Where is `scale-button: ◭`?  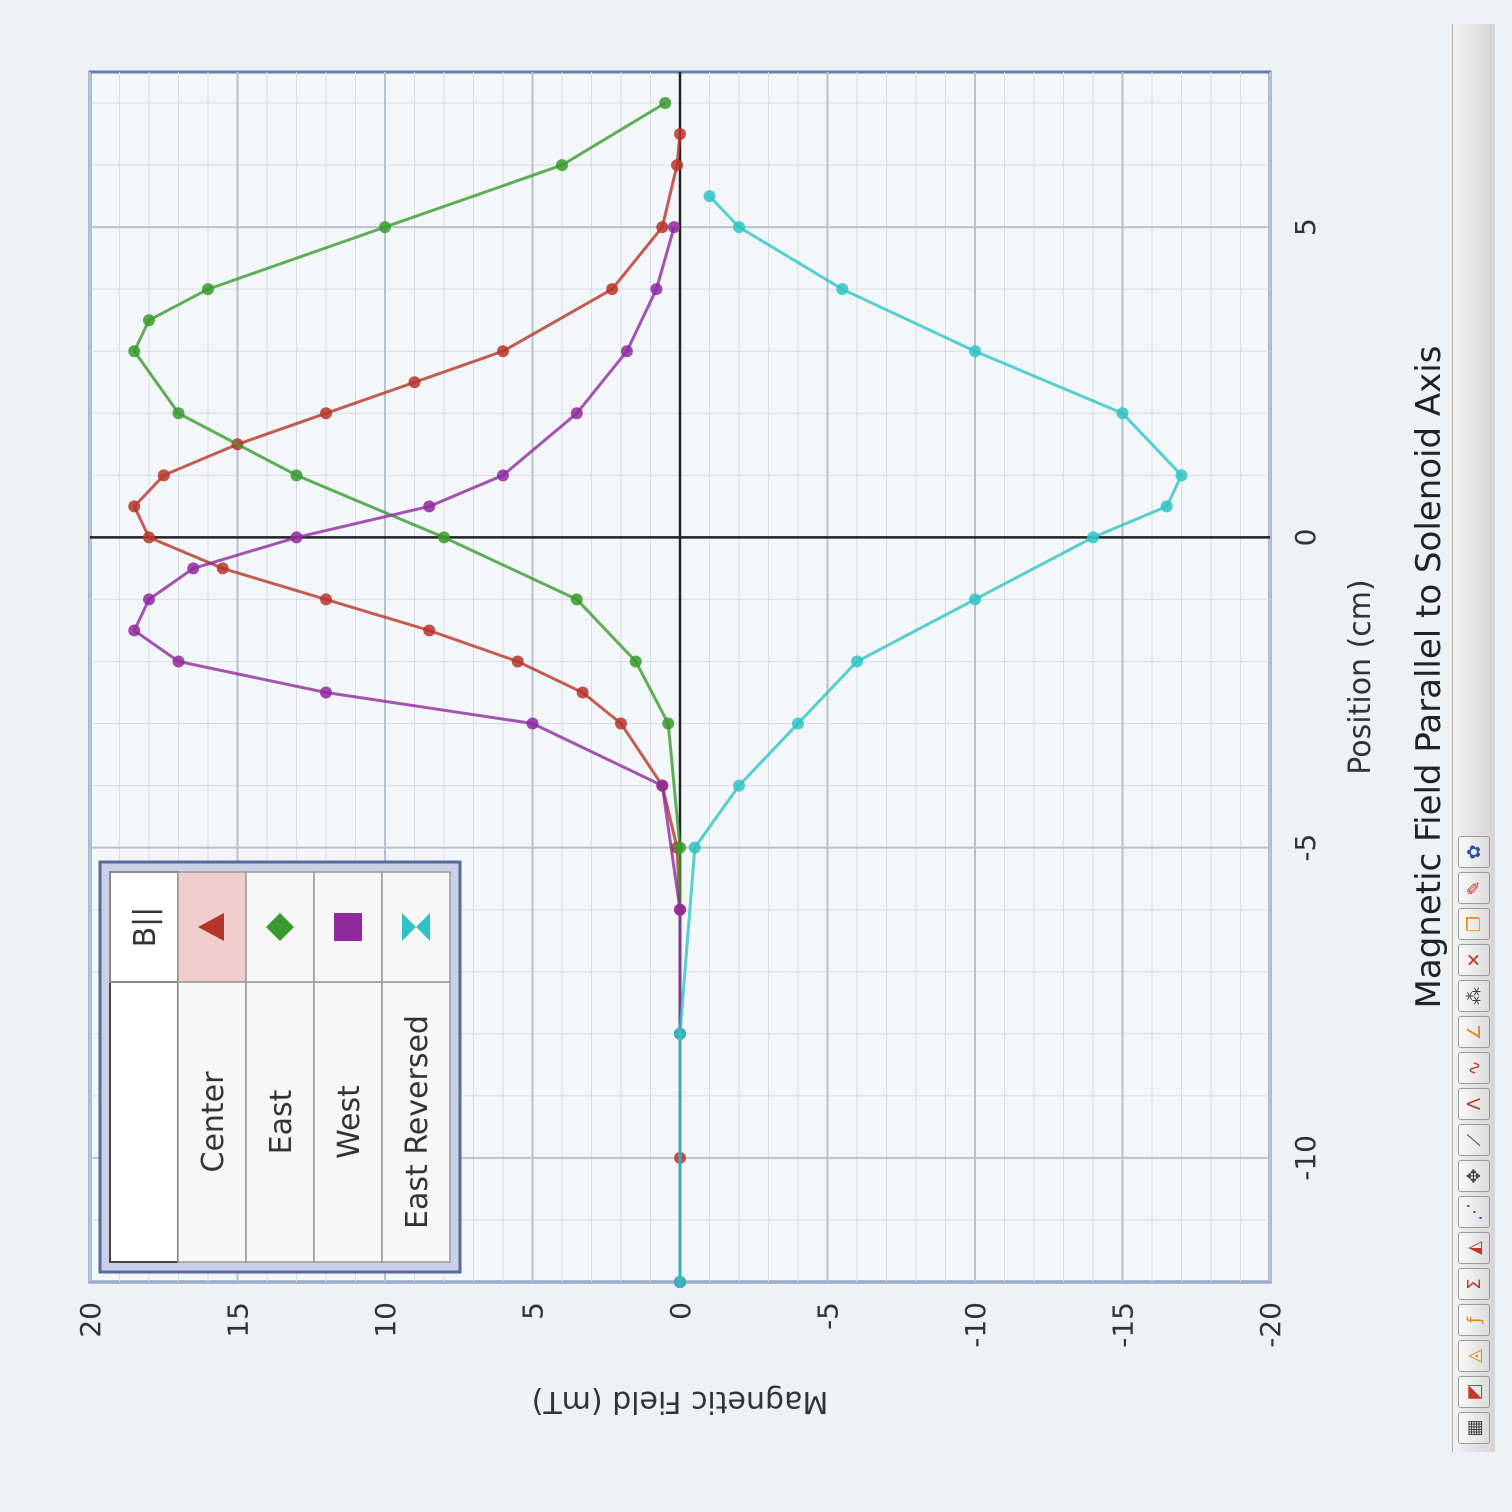
scale-button: ◭ is located at coordinates (1474, 1248).